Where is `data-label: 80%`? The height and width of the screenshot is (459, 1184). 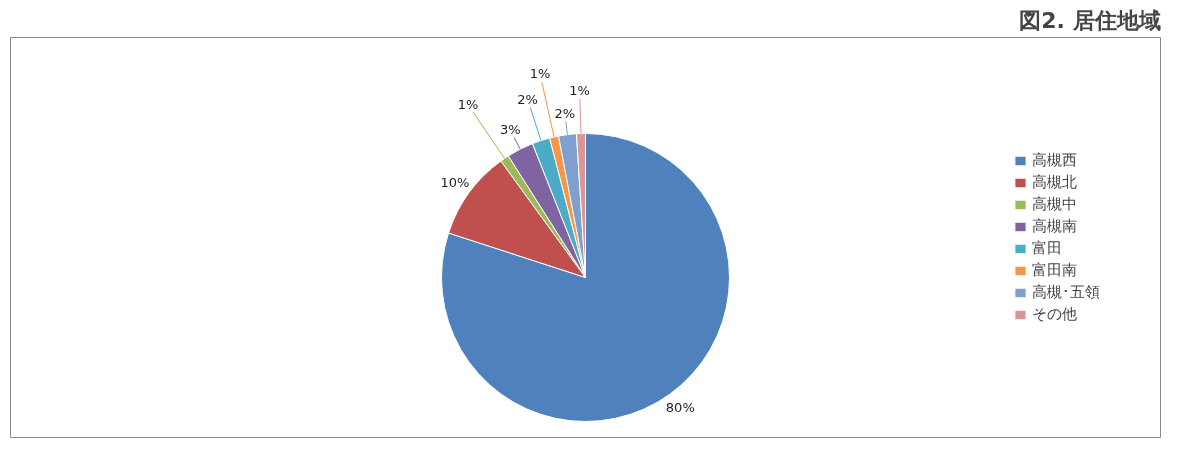
data-label: 80% is located at coordinates (680, 408).